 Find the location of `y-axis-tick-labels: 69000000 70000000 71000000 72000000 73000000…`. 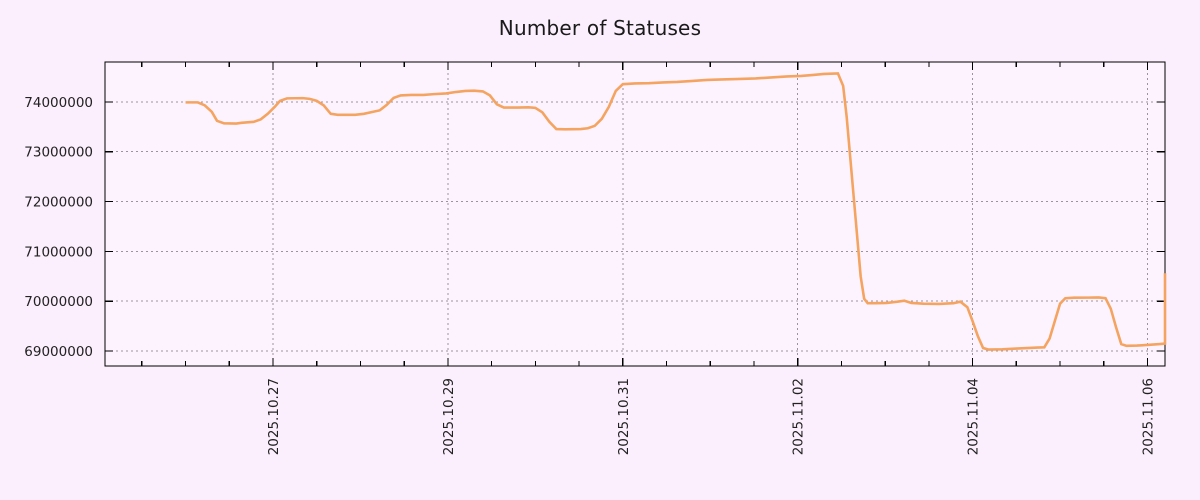

y-axis-tick-labels: 69000000 70000000 71000000 72000000 73000000… is located at coordinates (58, 227).